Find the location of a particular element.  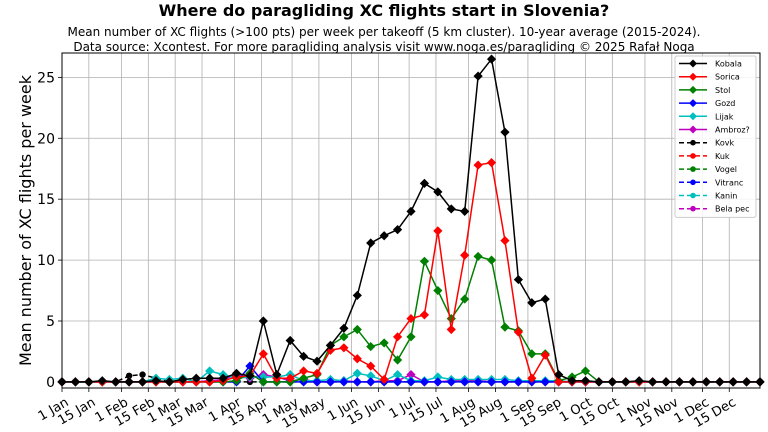

y-tick-label: 20 is located at coordinates (46, 139).